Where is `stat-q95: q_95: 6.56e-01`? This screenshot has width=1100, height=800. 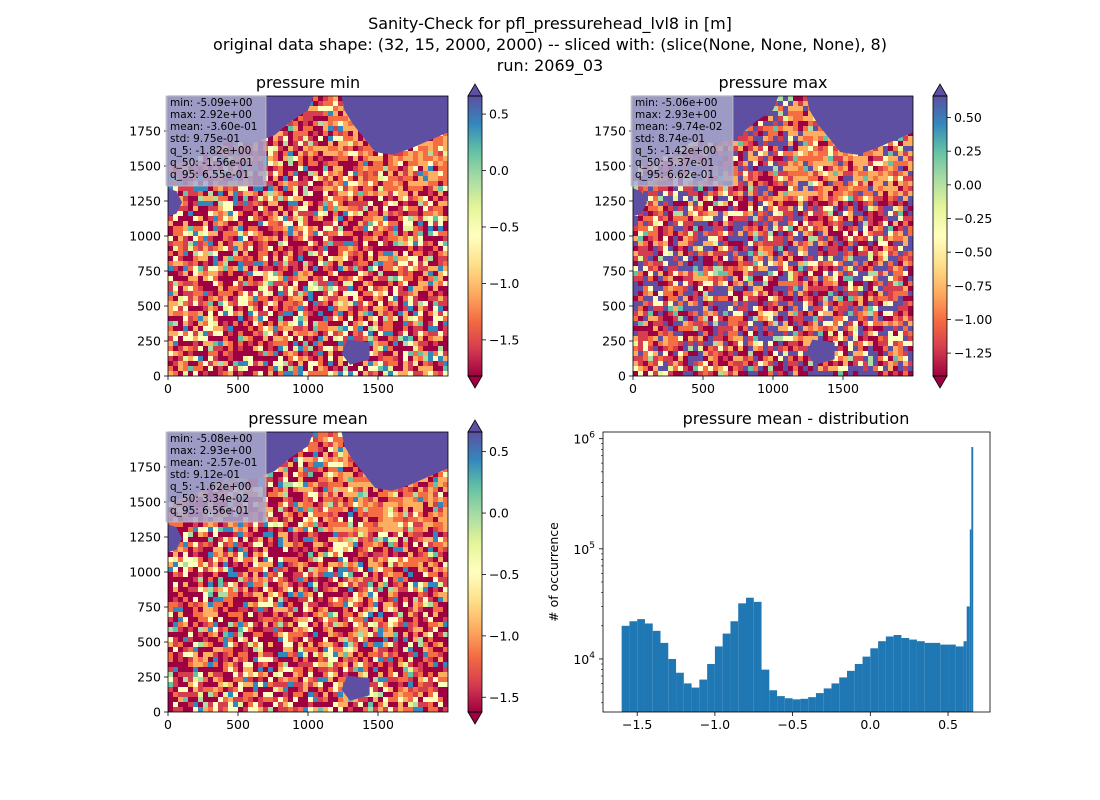
stat-q95: q_95: 6.56e-01 is located at coordinates (209, 511).